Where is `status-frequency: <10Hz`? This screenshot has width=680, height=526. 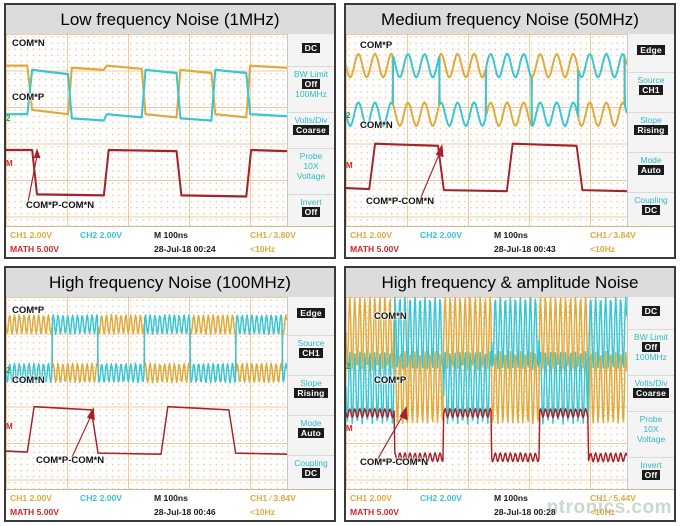
status-frequency: <10Hz is located at coordinates (603, 249).